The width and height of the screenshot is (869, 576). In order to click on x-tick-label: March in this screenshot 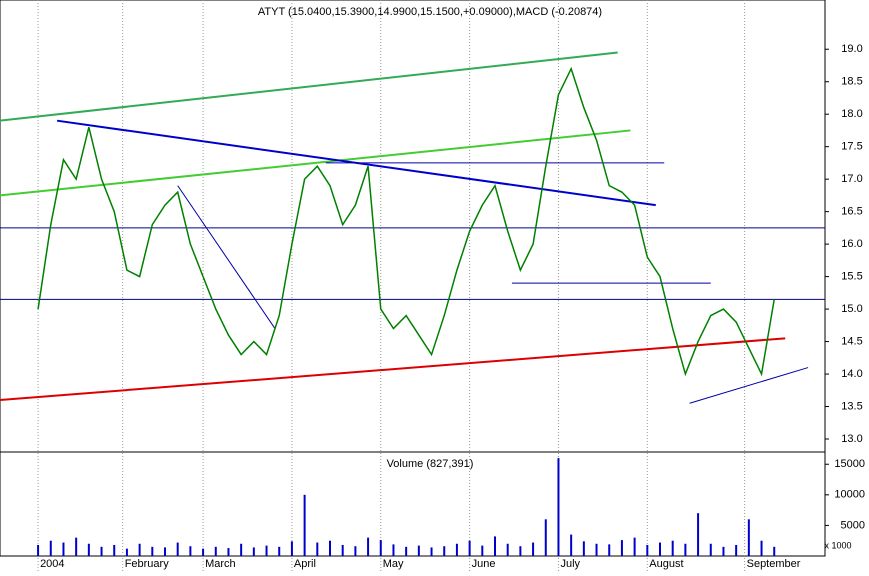, I will do `click(220, 564)`.